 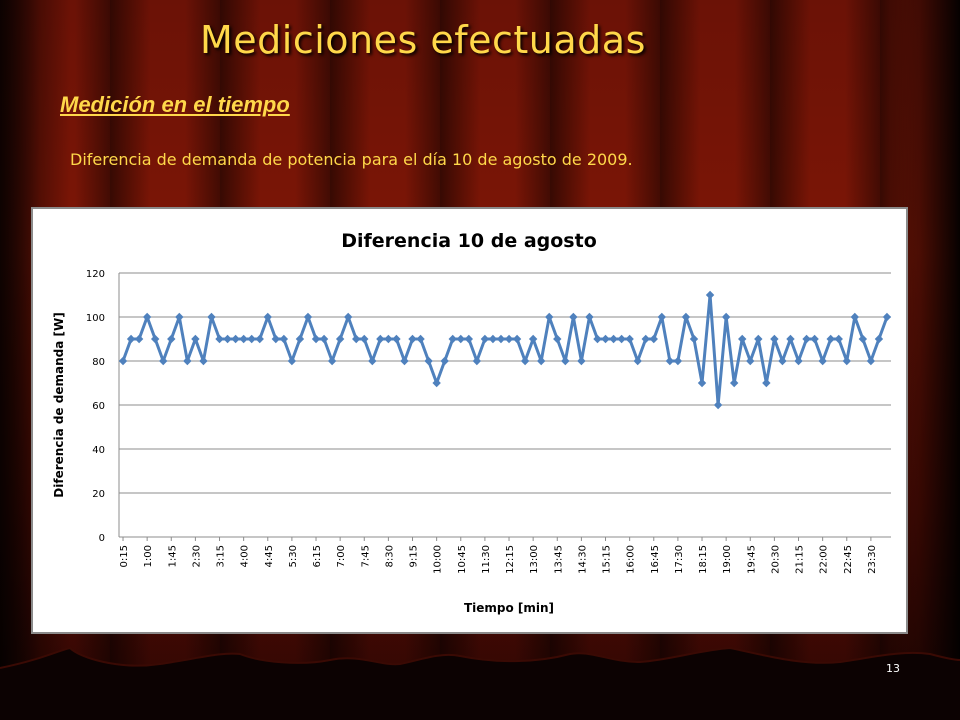 What do you see at coordinates (872, 559) in the screenshot?
I see `x-tick-label: 23:30` at bounding box center [872, 559].